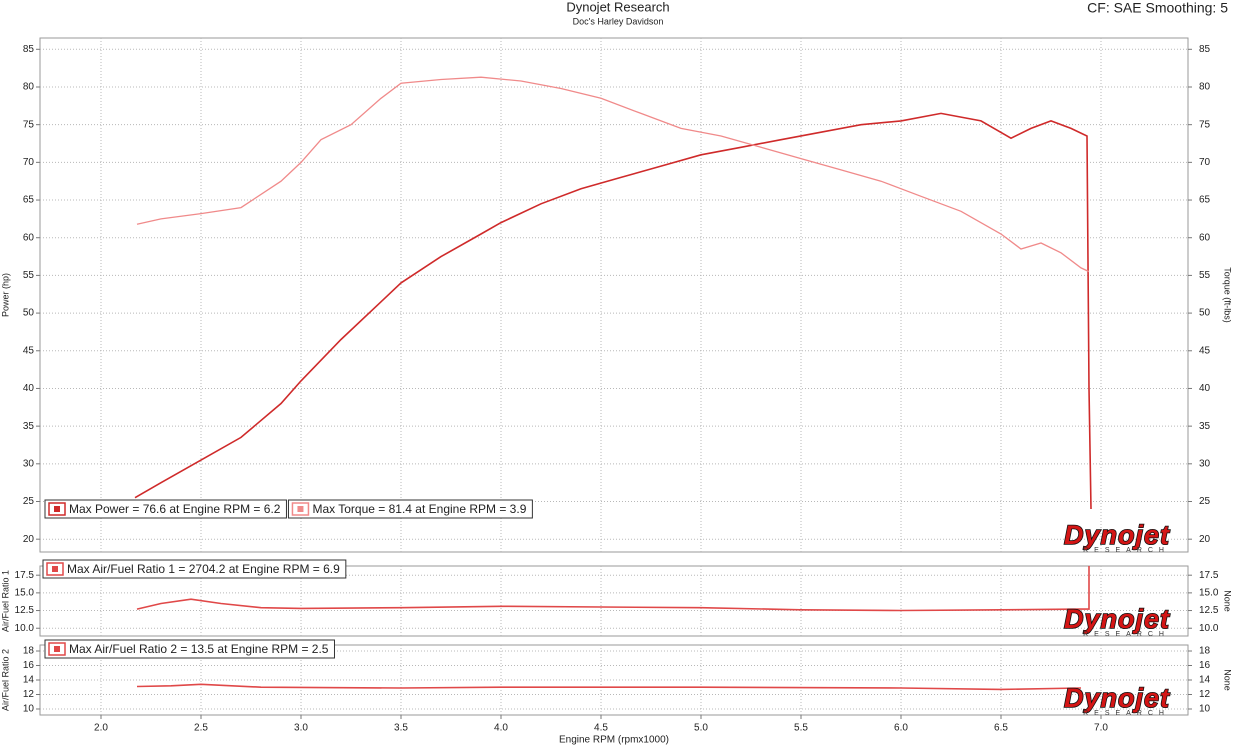 This screenshot has height=750, width=1236. Describe the element at coordinates (1205, 124) in the screenshot. I see `y2-tick-label: 75` at that location.